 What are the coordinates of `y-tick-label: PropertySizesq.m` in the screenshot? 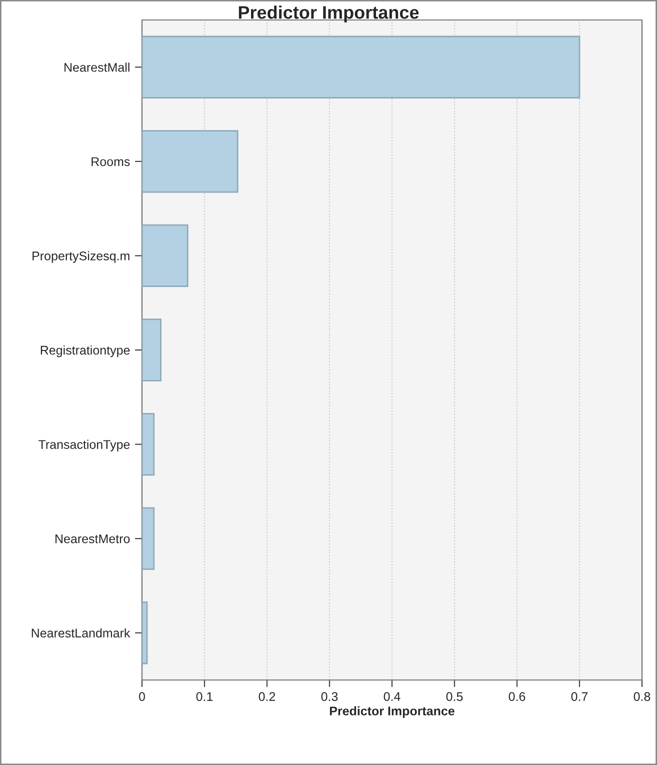 It's located at (81, 257).